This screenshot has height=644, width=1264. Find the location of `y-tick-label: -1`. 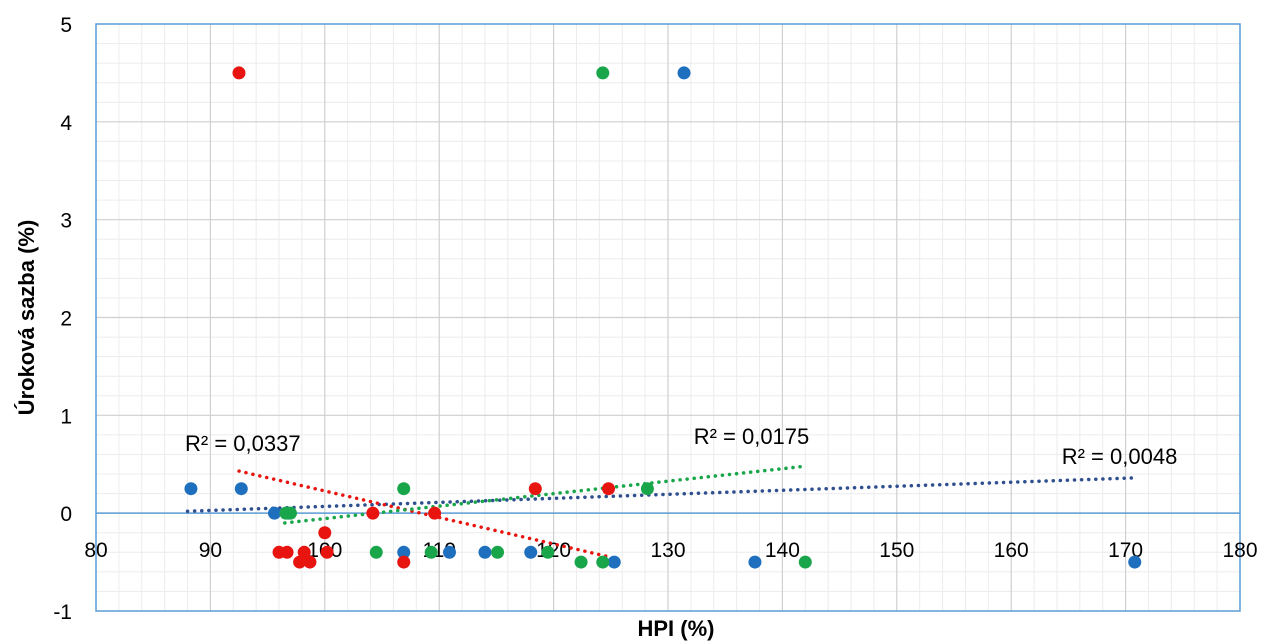

y-tick-label: -1 is located at coordinates (62, 612).